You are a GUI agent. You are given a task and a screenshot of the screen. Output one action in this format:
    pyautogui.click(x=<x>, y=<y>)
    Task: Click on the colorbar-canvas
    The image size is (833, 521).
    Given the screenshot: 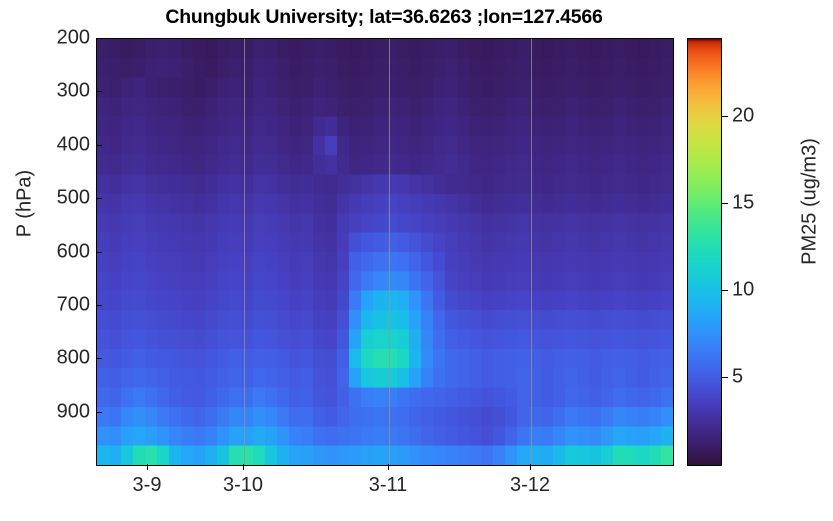 What is the action you would take?
    pyautogui.click(x=704, y=252)
    